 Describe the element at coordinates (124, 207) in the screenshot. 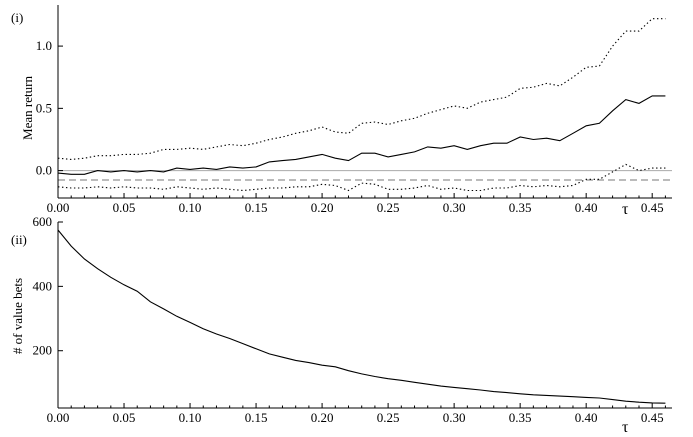

I see `panel-0-x-tick-label: 0.05` at that location.